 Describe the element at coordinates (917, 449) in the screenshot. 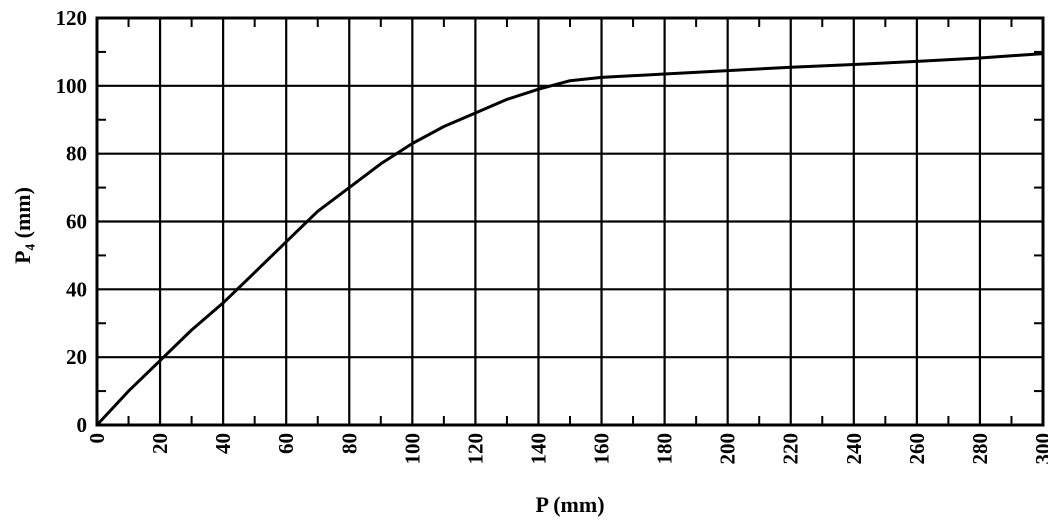

I see `x-tick-label: 260` at that location.